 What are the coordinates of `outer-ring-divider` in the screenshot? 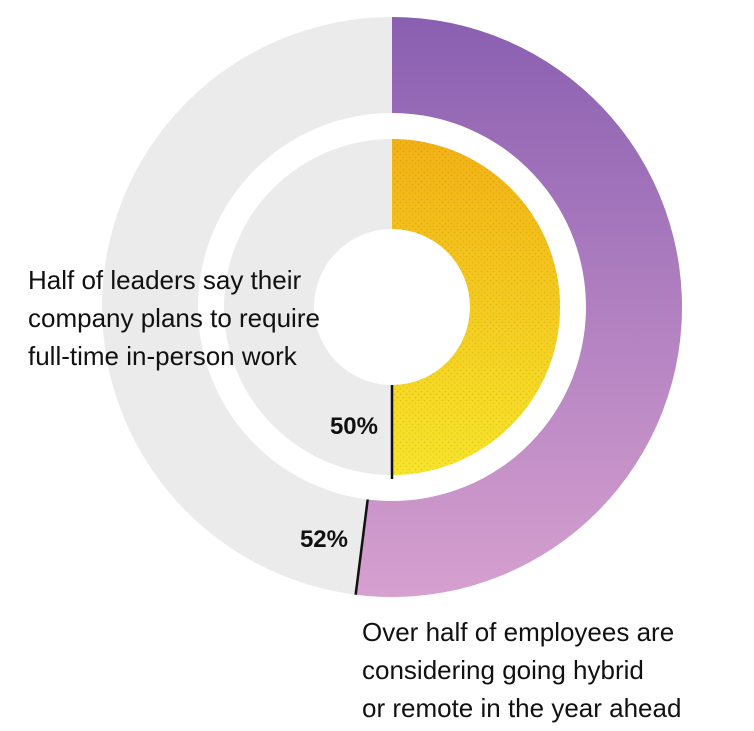 It's located at (361, 547).